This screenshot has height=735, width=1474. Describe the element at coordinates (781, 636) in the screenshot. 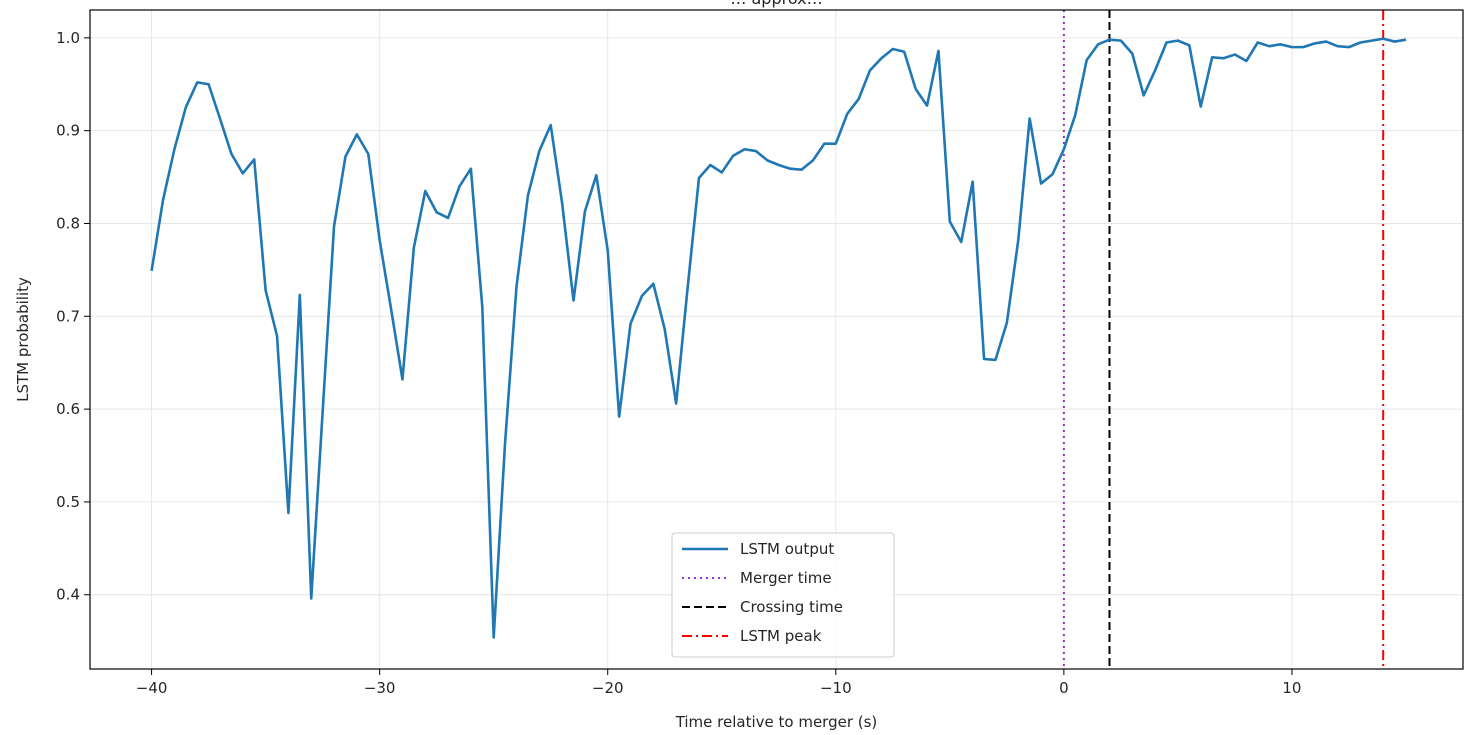

I see `legend-label-lstm-peak: LSTM peak` at that location.